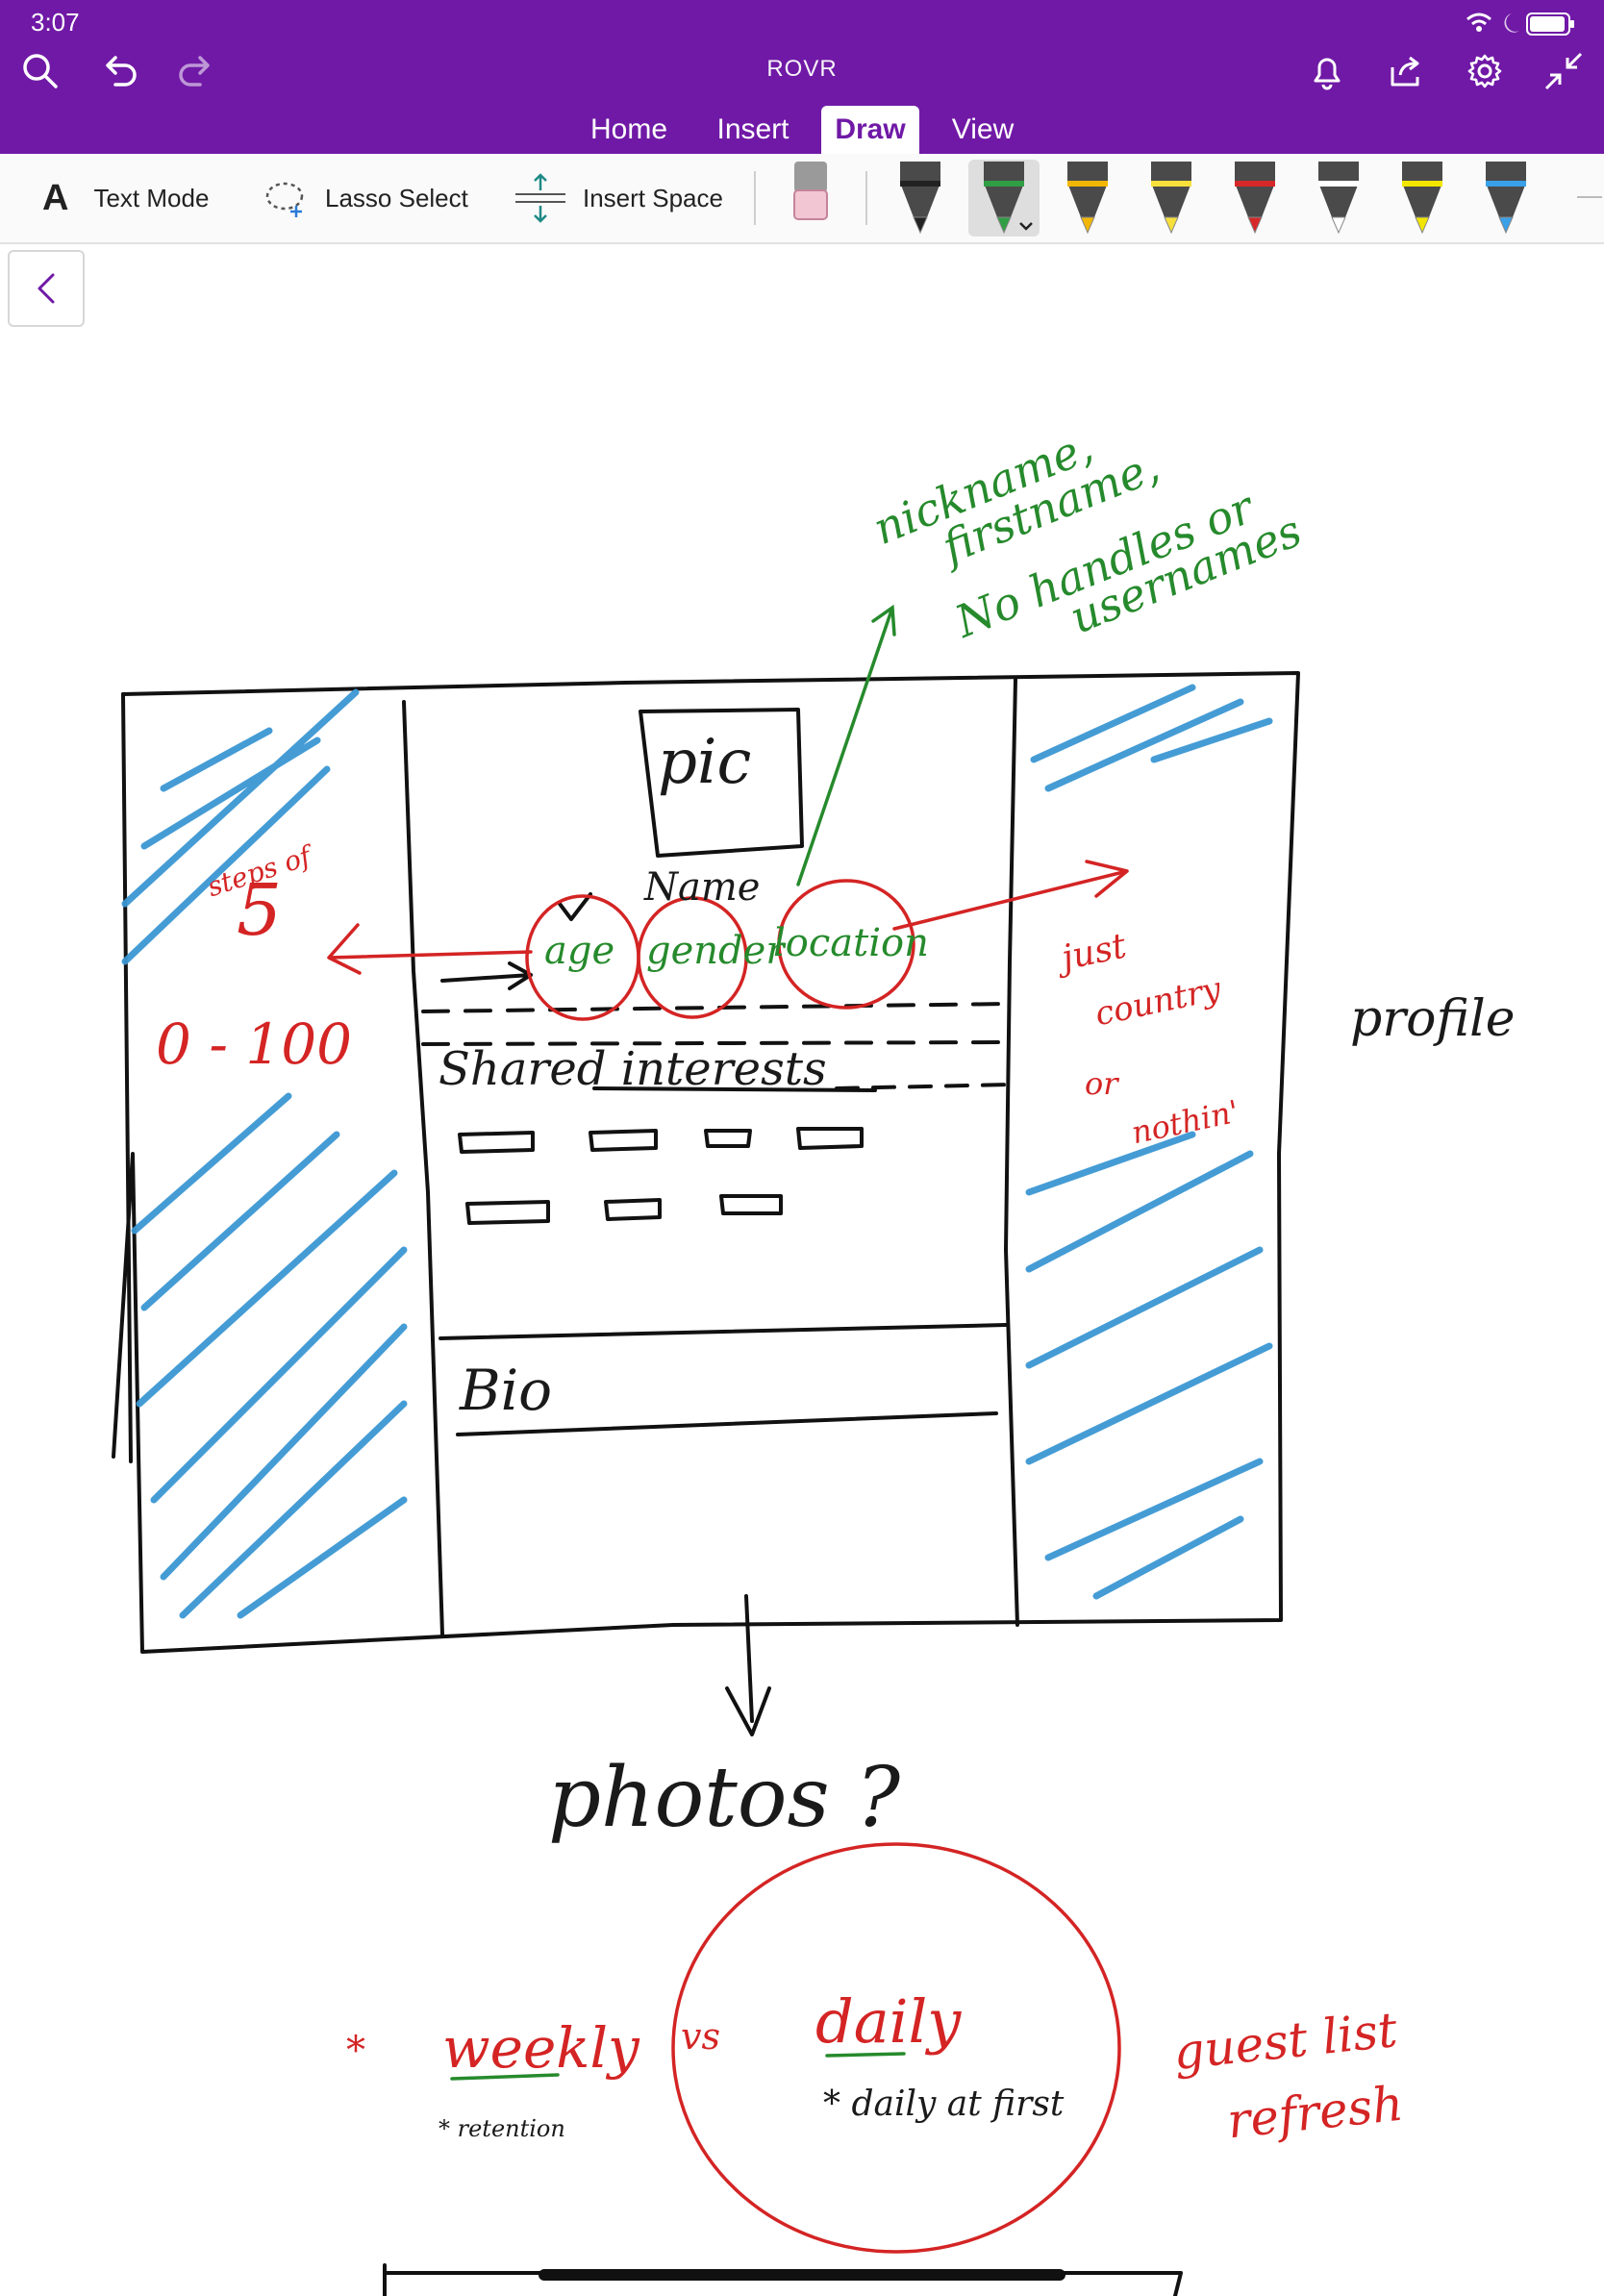 The width and height of the screenshot is (1604, 2296). Describe the element at coordinates (1433, 1019) in the screenshot. I see `profile-note: profile` at that location.